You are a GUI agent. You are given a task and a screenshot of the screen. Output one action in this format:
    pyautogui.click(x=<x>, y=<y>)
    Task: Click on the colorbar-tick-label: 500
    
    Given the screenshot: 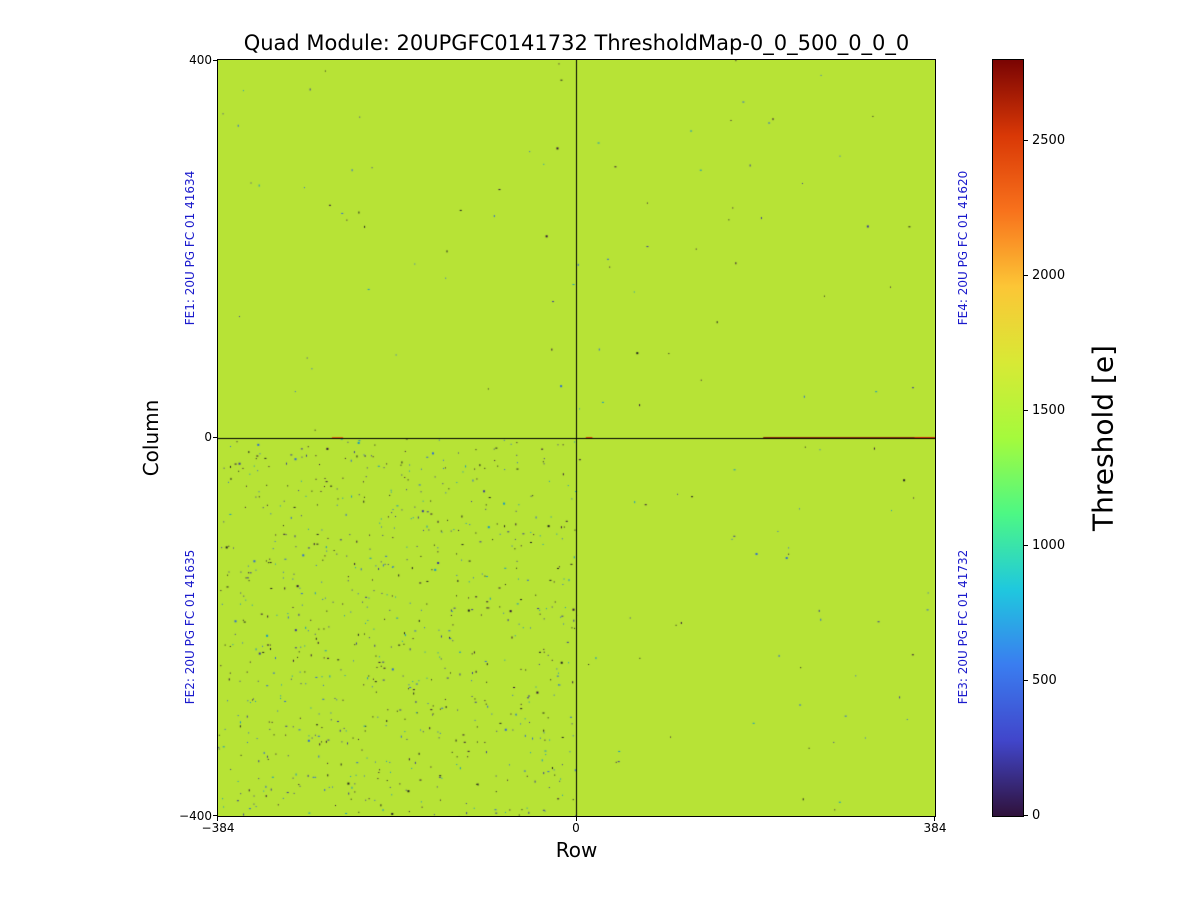 What is the action you would take?
    pyautogui.click(x=1044, y=680)
    